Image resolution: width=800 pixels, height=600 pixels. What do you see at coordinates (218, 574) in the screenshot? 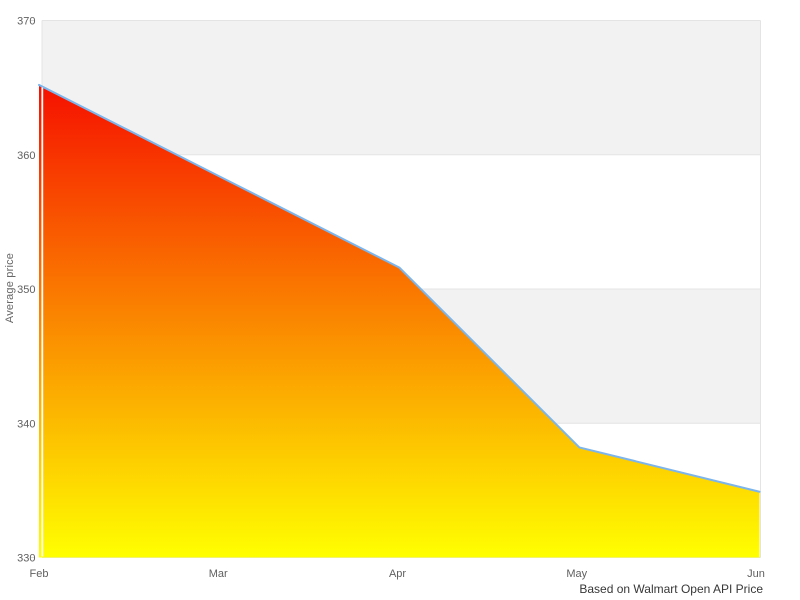
I see `x-tick-label: Mar` at bounding box center [218, 574].